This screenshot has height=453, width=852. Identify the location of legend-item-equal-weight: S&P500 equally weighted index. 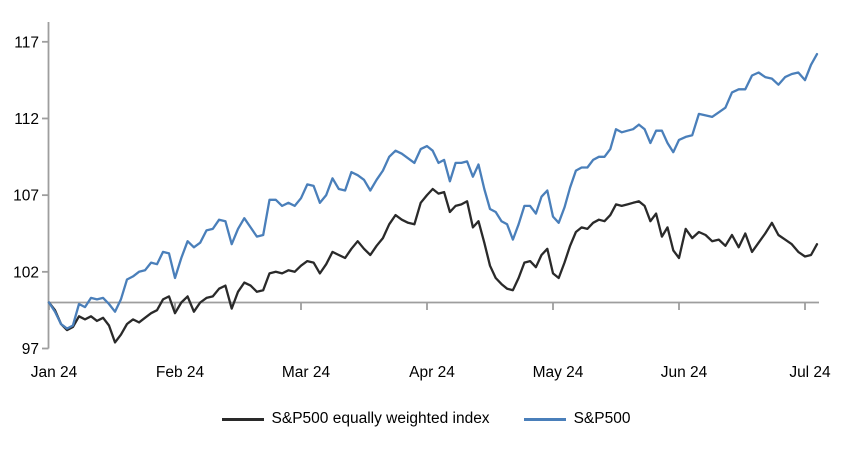
(355, 419).